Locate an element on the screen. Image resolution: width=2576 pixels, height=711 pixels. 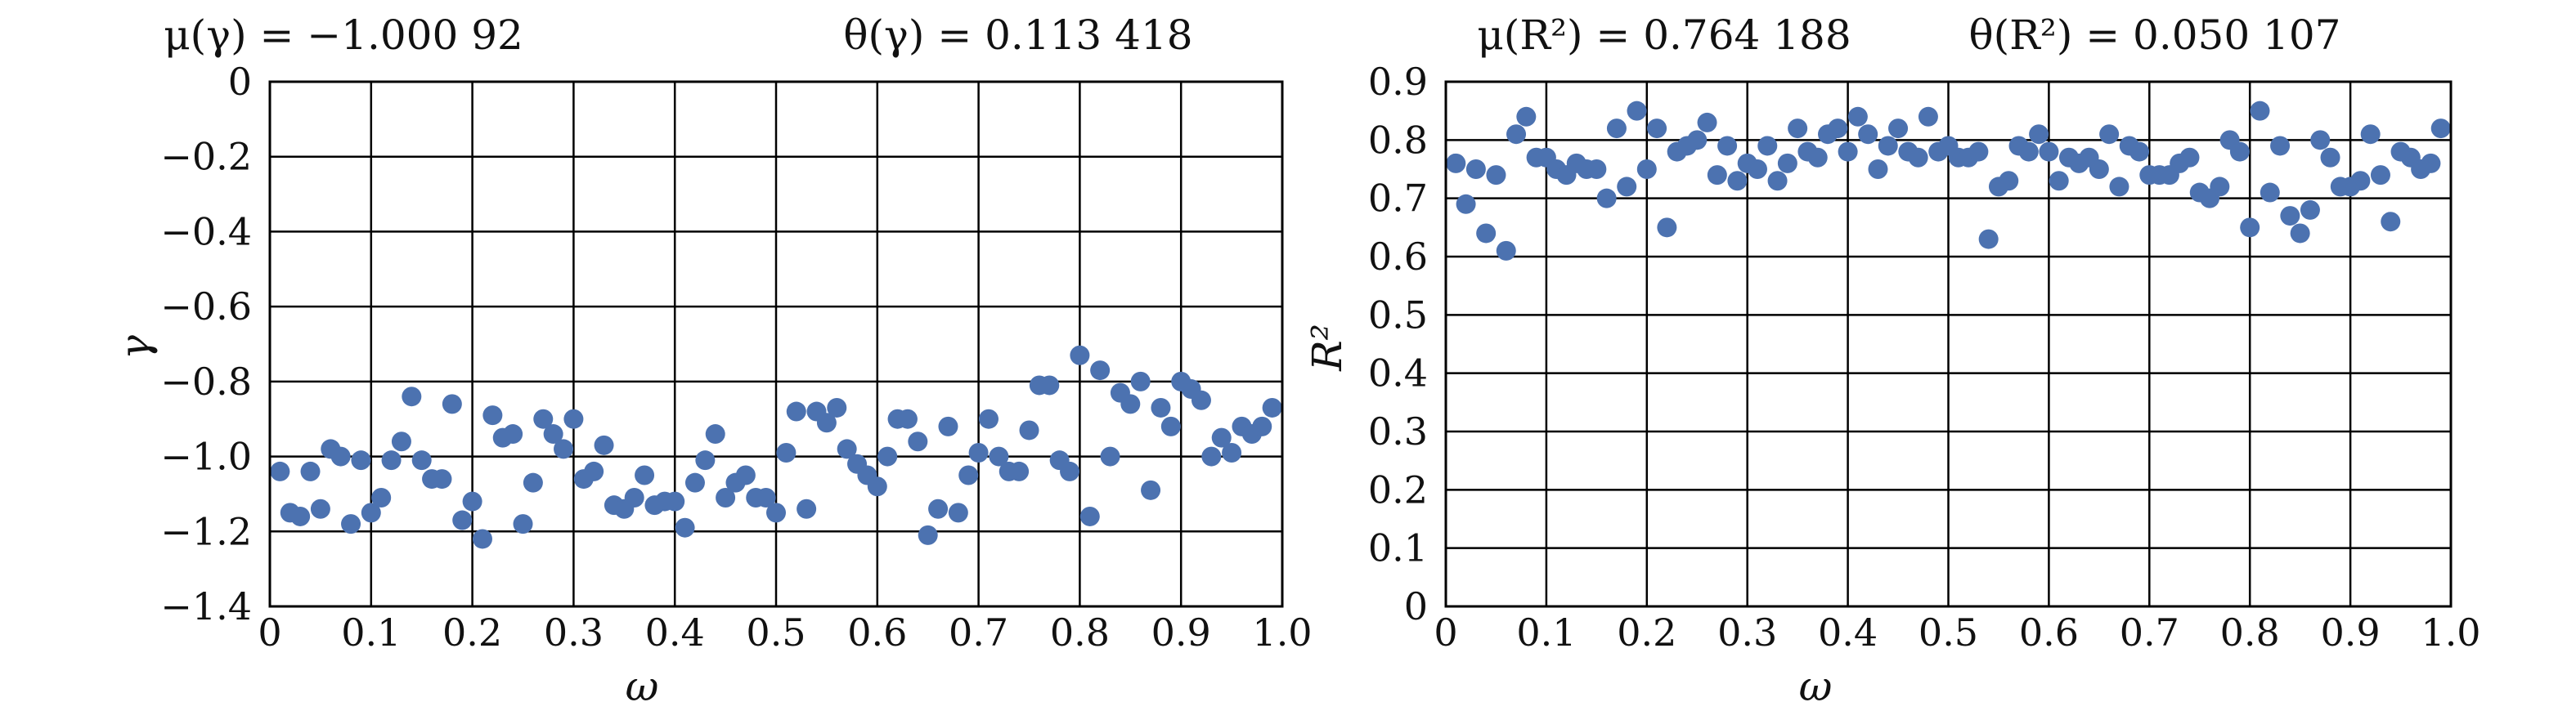
gamma-x-tick-label: 0 is located at coordinates (269, 632).